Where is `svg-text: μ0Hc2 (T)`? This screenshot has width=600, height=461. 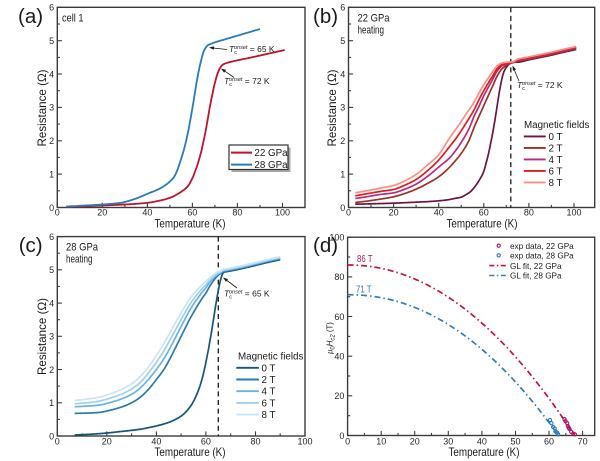
svg-text: μ0Hc2 (T) is located at coordinates (331, 338).